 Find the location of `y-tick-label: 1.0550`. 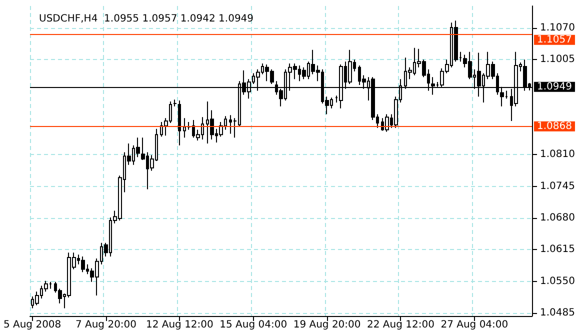

y-tick-label: 1.0550 is located at coordinates (557, 281).